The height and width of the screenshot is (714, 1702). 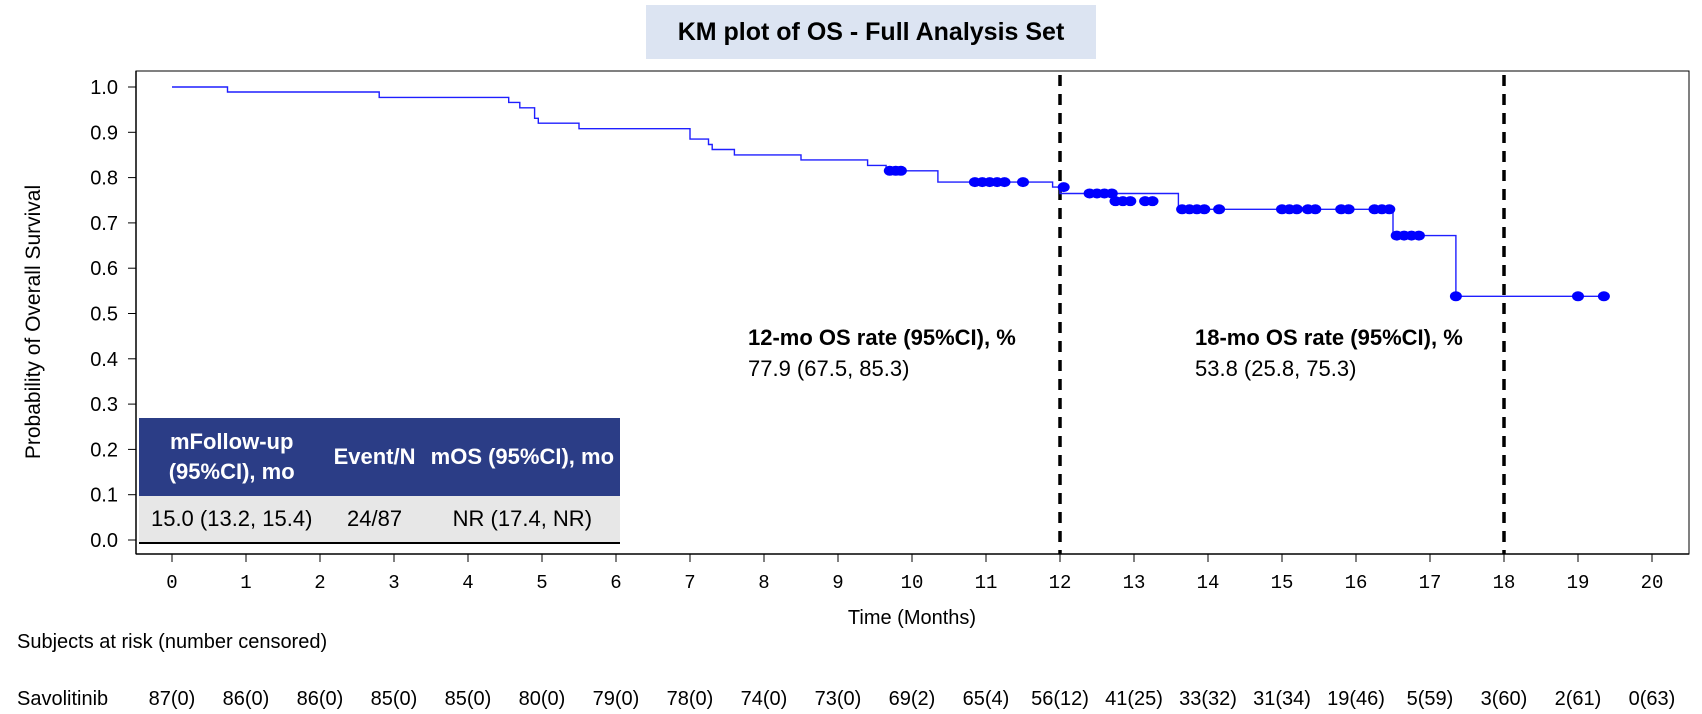 What do you see at coordinates (232, 520) in the screenshot?
I see `cell-follow-up: 15.0 (13.2, 15.4)` at bounding box center [232, 520].